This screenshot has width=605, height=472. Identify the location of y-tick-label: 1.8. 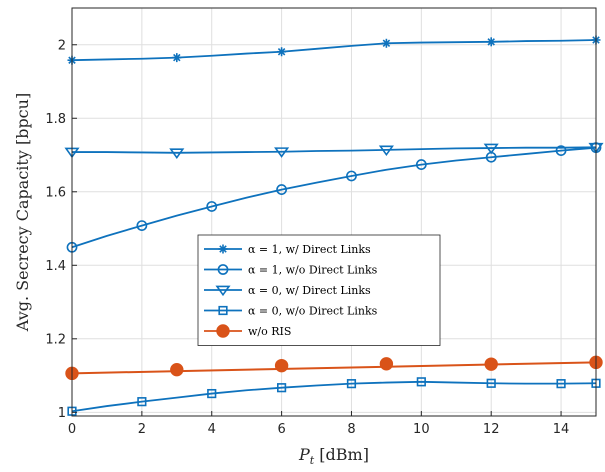
(55, 119).